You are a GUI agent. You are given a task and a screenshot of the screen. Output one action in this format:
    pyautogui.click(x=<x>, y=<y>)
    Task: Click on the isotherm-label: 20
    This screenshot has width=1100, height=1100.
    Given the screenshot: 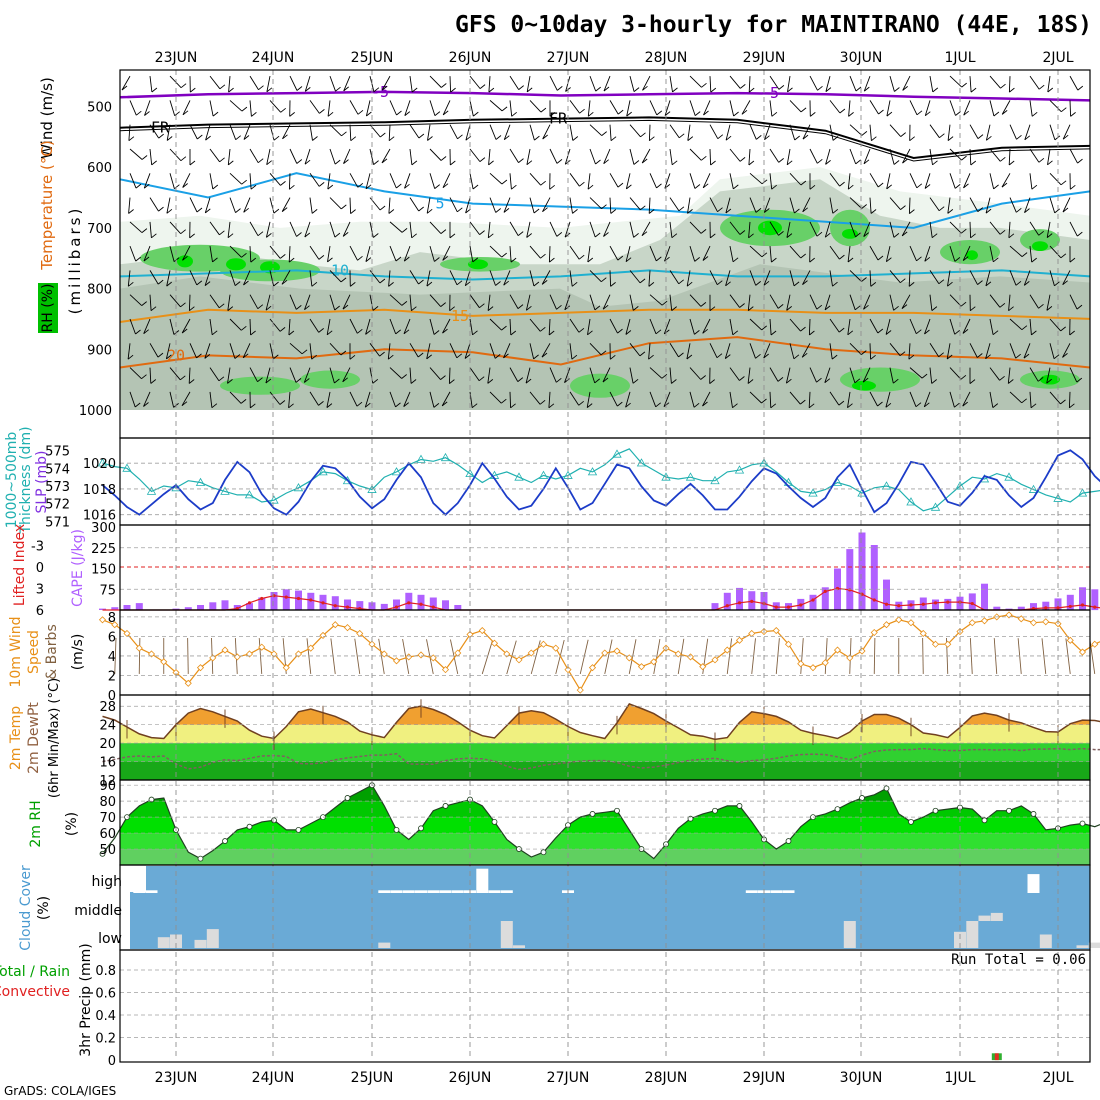 What is the action you would take?
    pyautogui.click(x=176, y=355)
    